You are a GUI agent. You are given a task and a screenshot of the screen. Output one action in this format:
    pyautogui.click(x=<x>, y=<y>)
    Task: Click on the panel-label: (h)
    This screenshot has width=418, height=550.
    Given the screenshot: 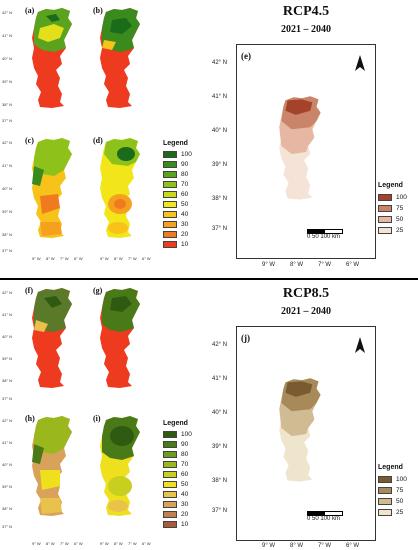 What is the action you would take?
    pyautogui.click(x=30, y=418)
    